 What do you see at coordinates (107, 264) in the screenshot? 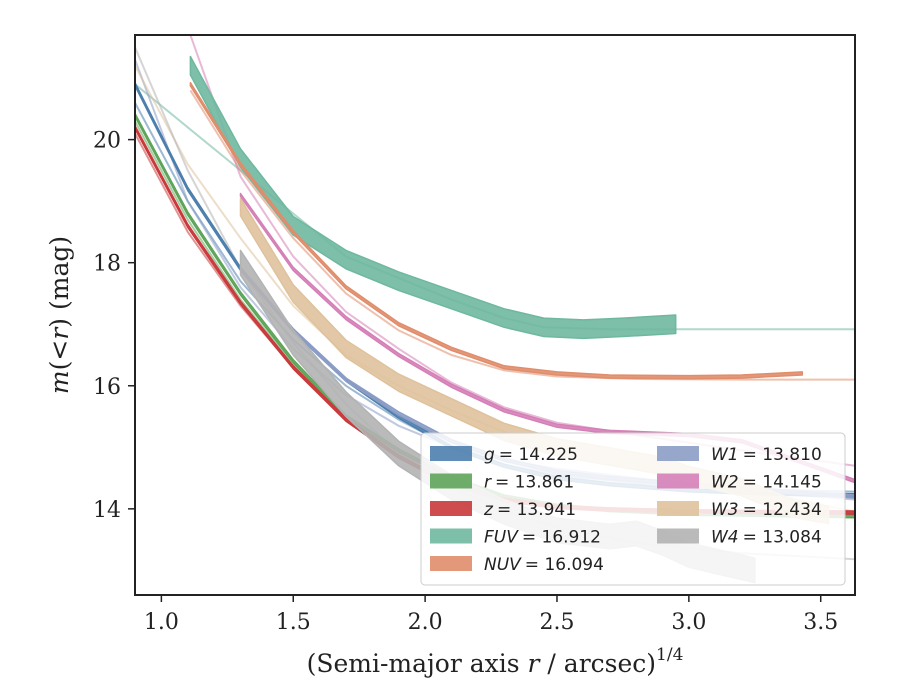
I see `y-tick-label: 18` at bounding box center [107, 264].